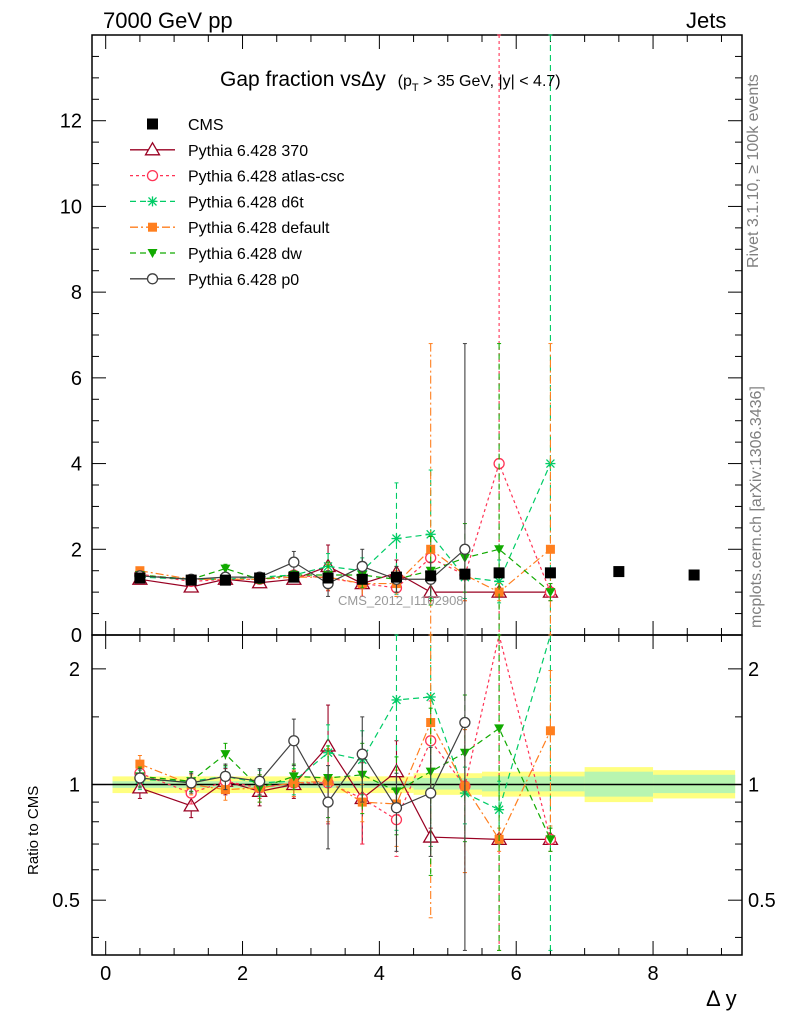 This screenshot has width=786, height=1024. What do you see at coordinates (71, 122) in the screenshot?
I see `main-y-tick-label: 12` at bounding box center [71, 122].